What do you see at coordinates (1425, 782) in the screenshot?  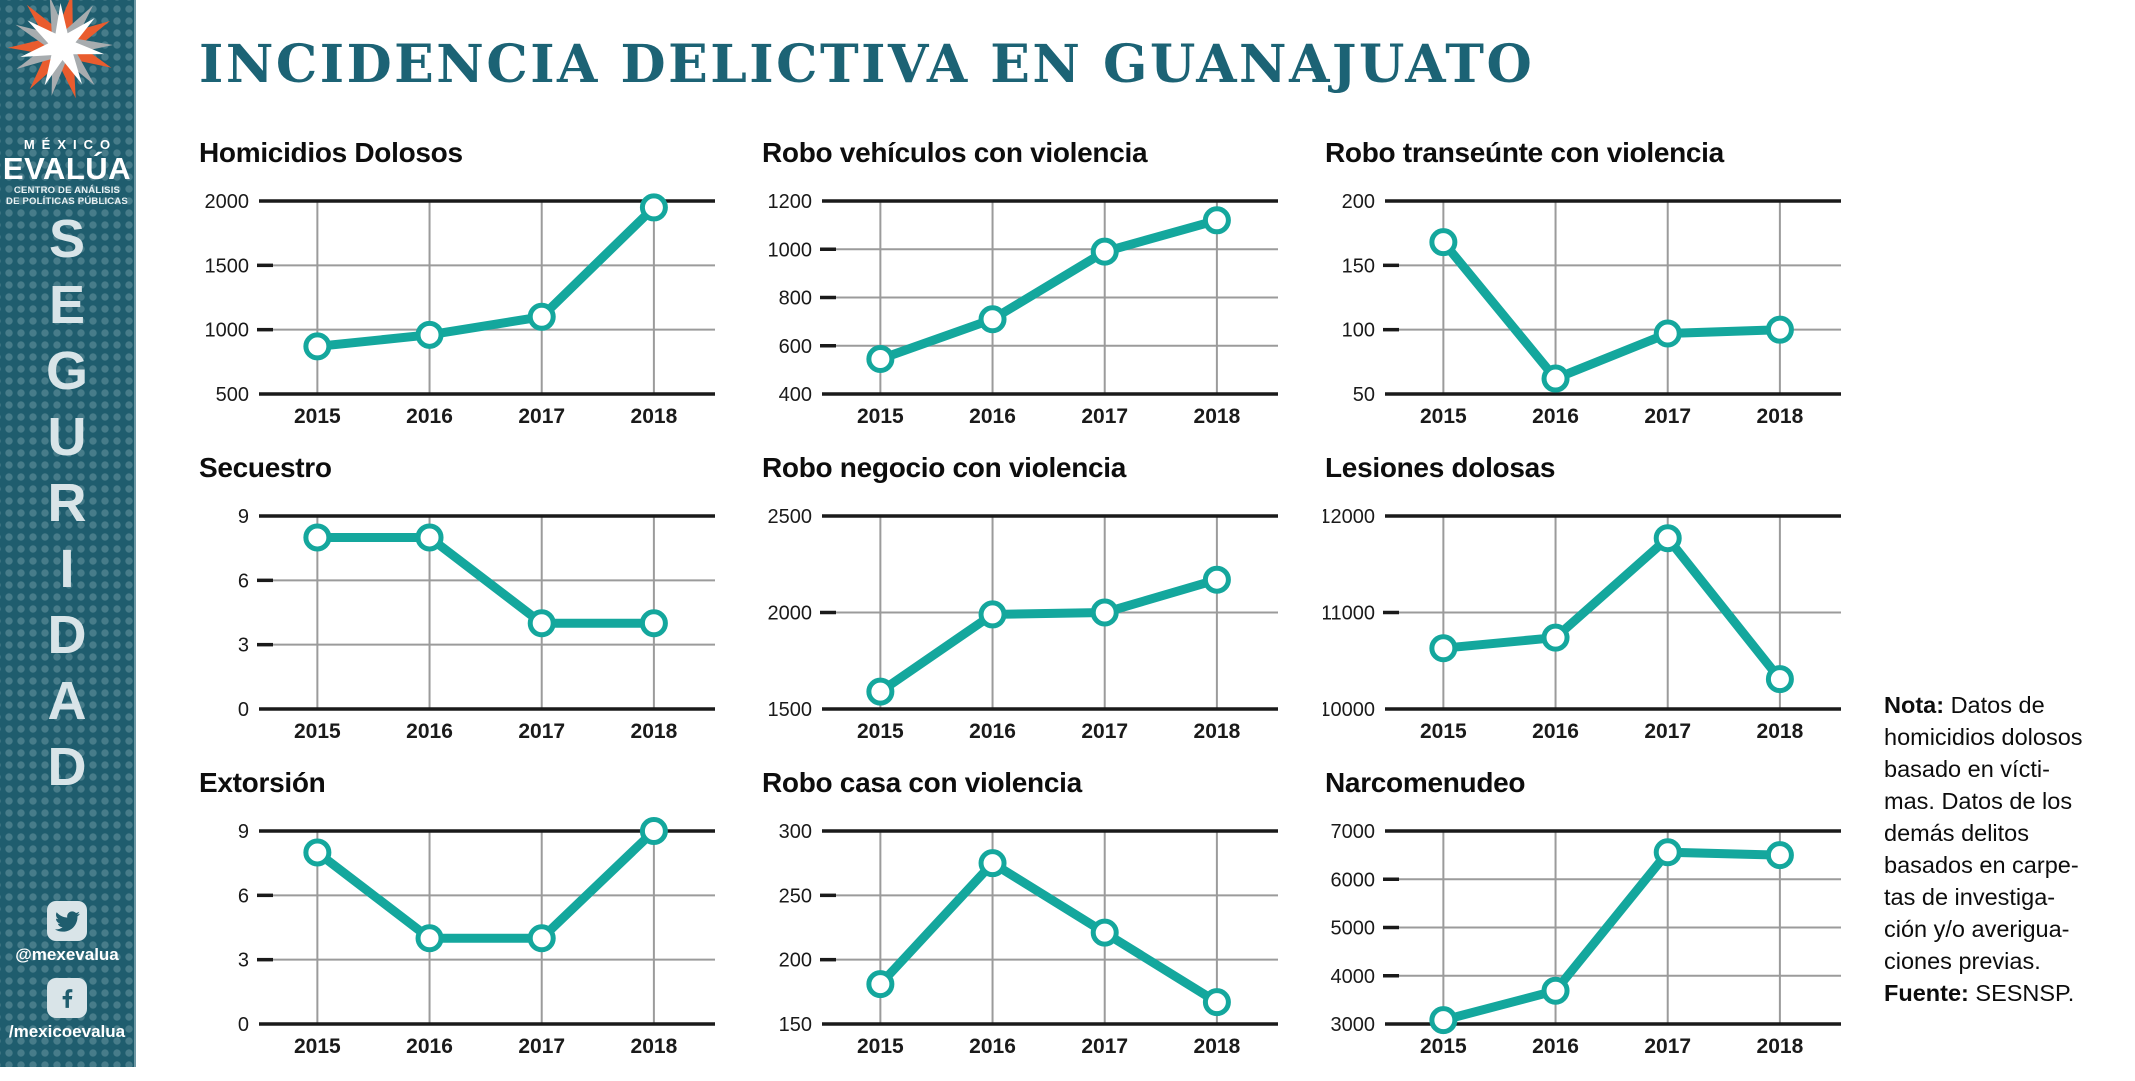 I see `chart-title: Narcomenudeo` at bounding box center [1425, 782].